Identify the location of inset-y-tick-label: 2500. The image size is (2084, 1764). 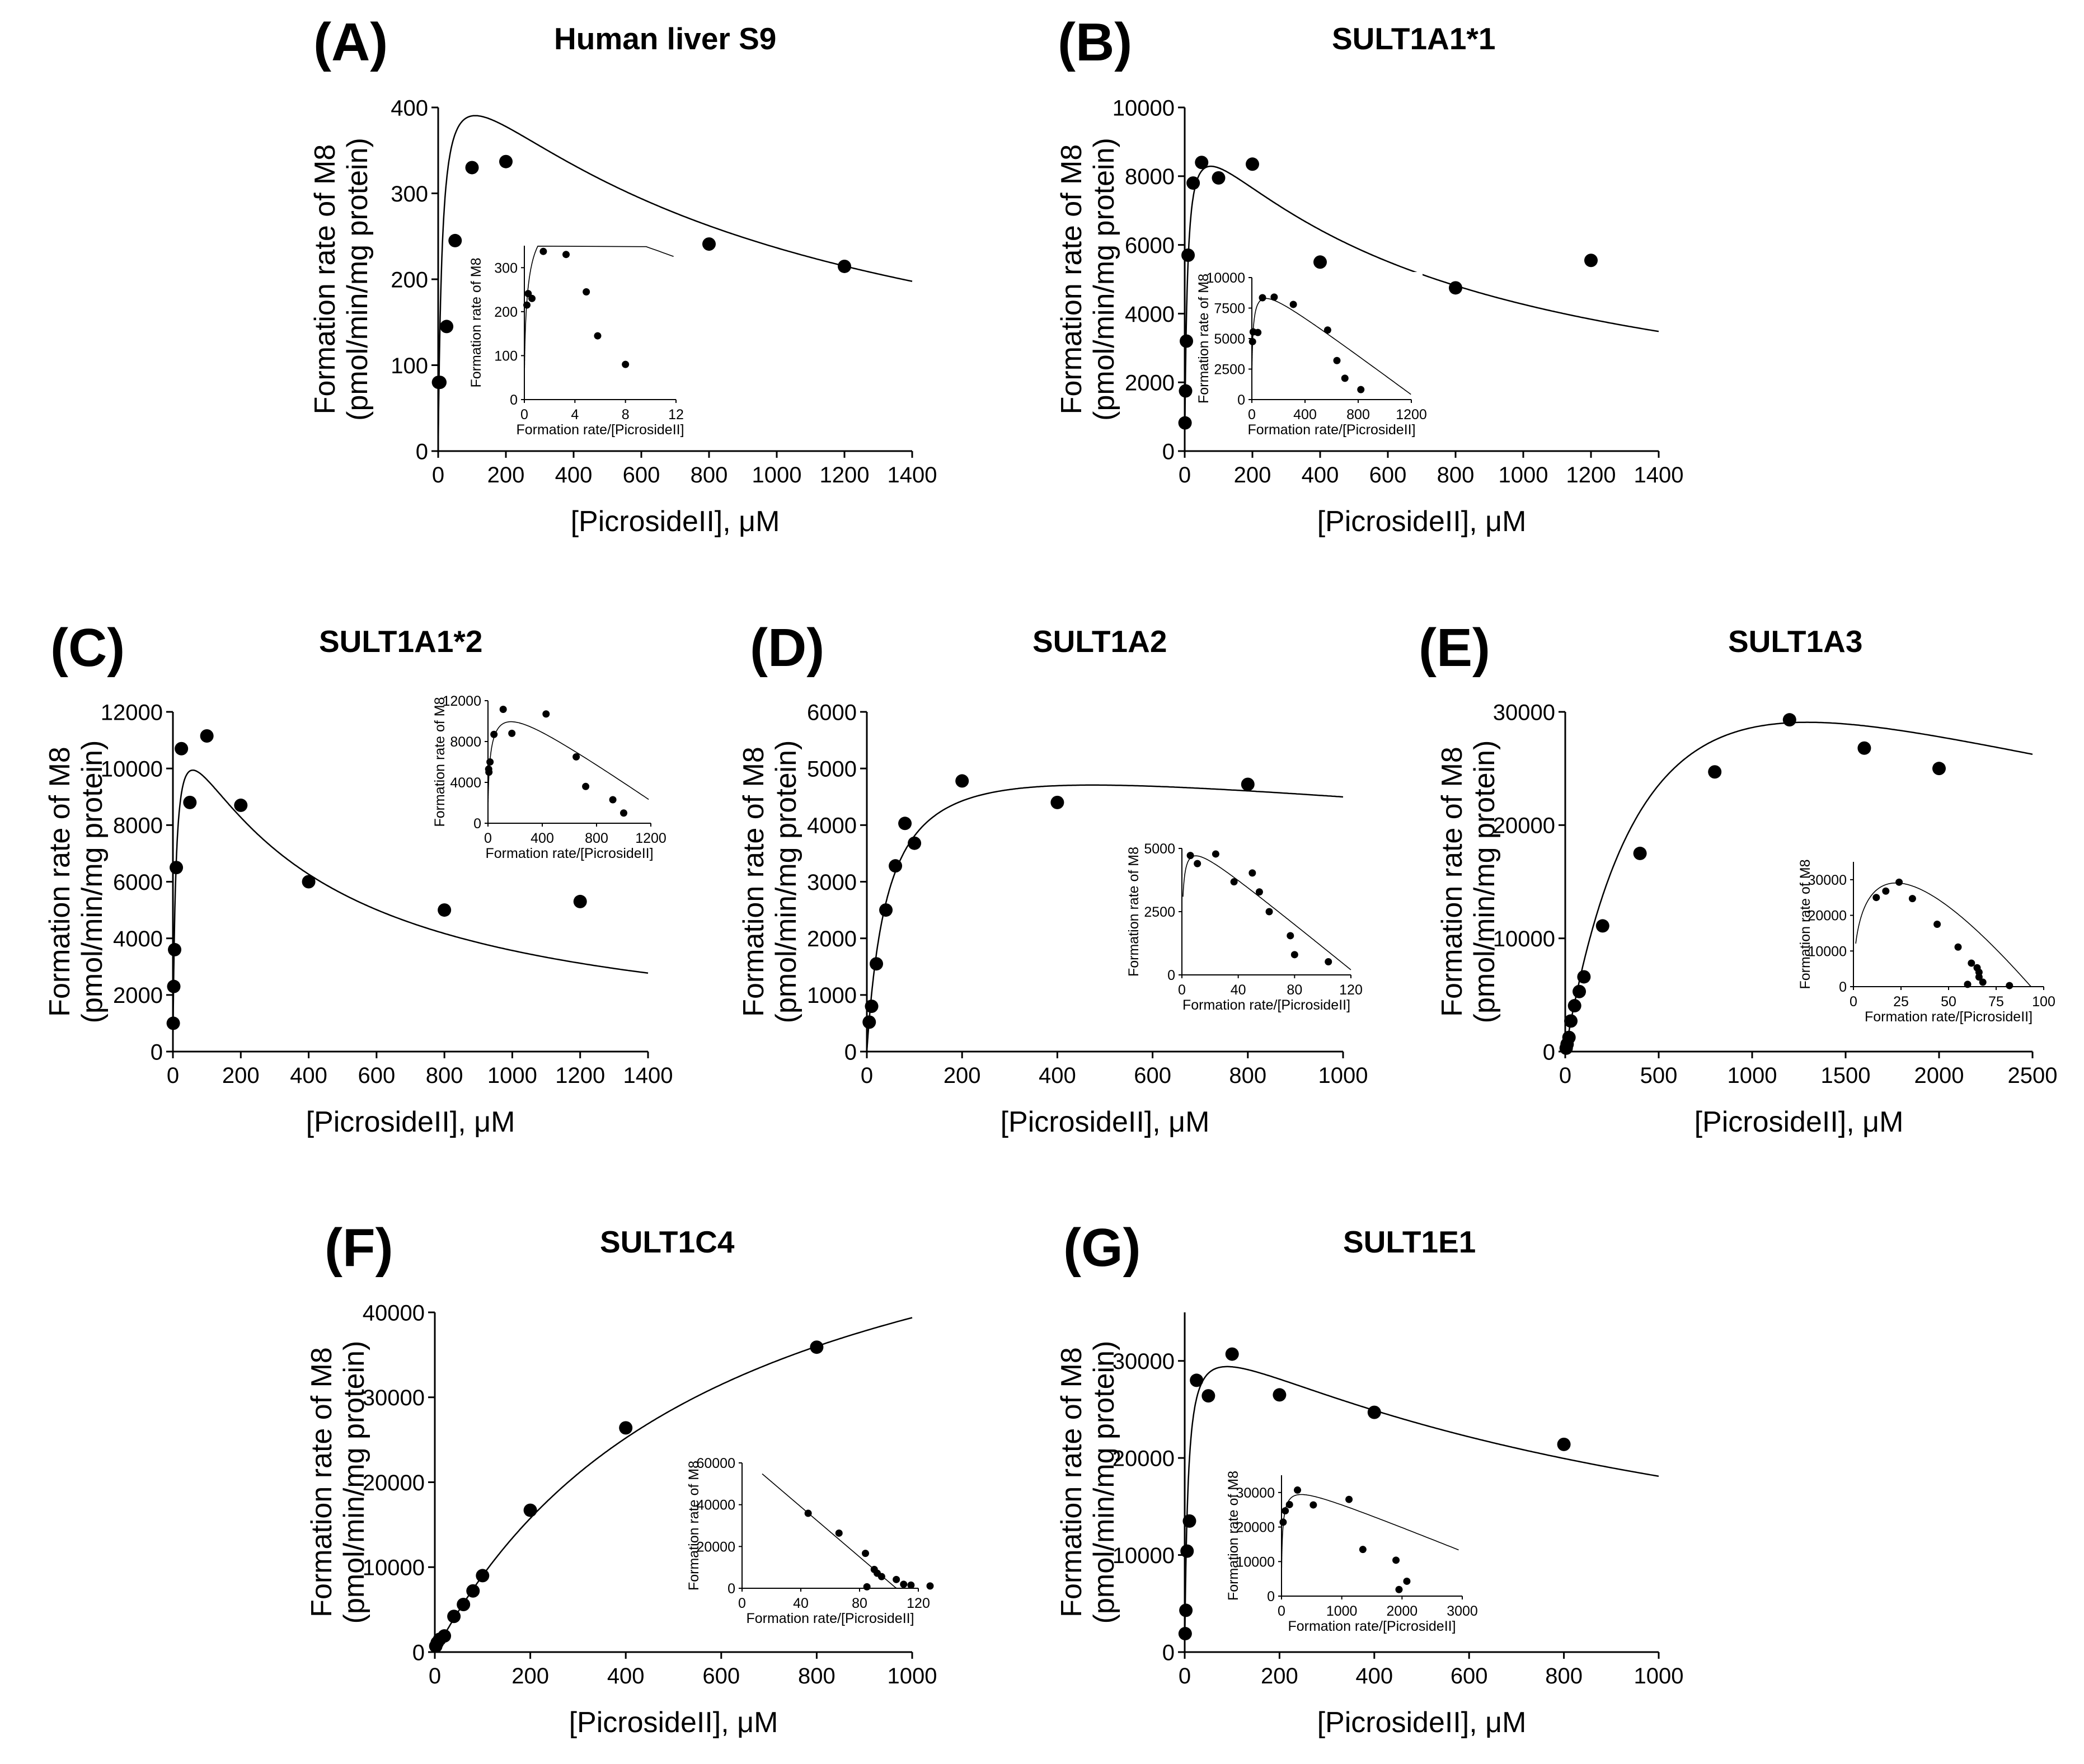
(1229, 370).